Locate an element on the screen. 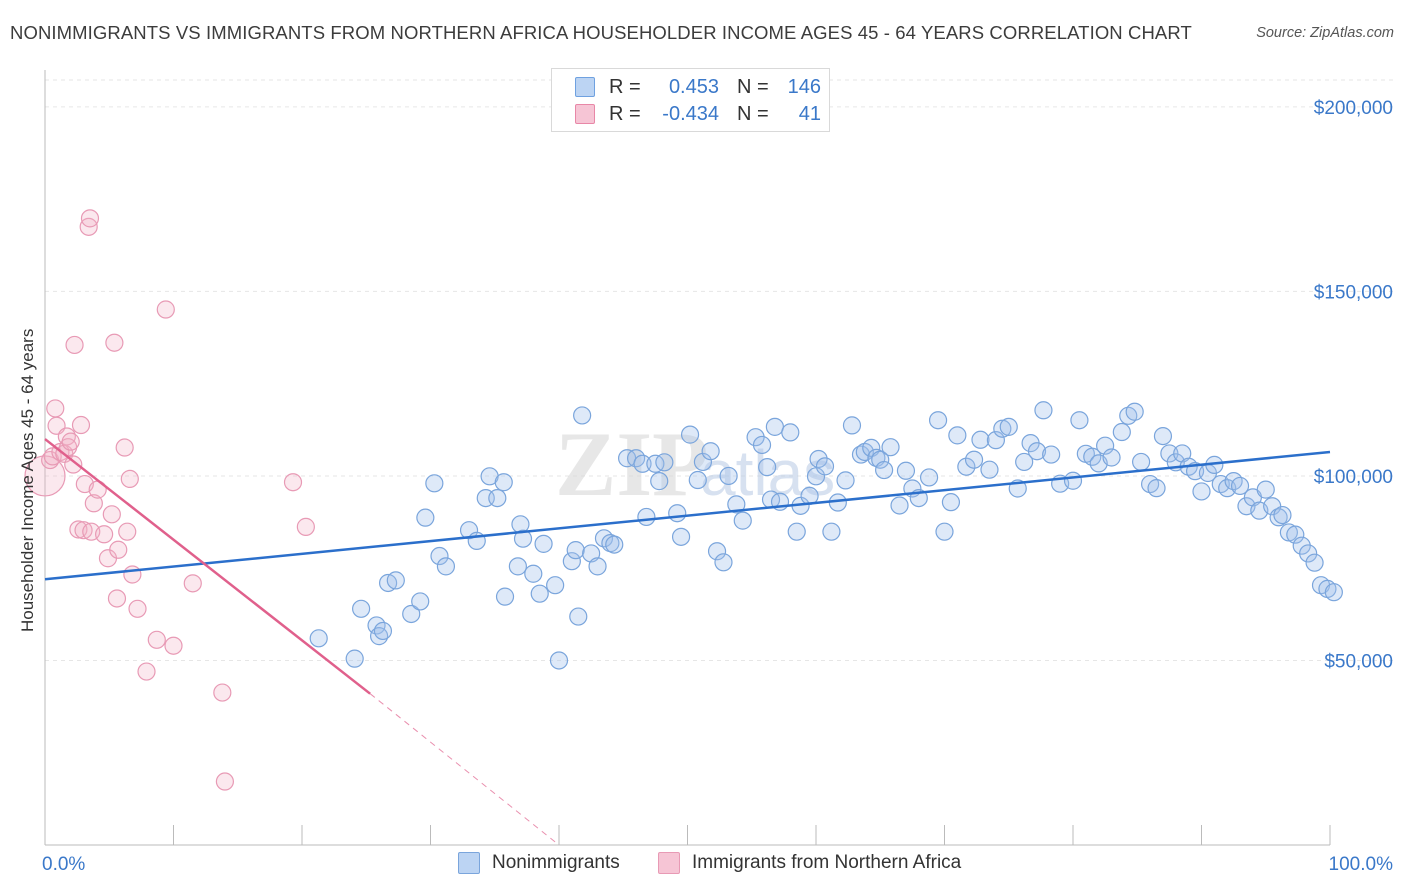 This screenshot has width=1406, height=892. n-label: N = is located at coordinates (753, 113).